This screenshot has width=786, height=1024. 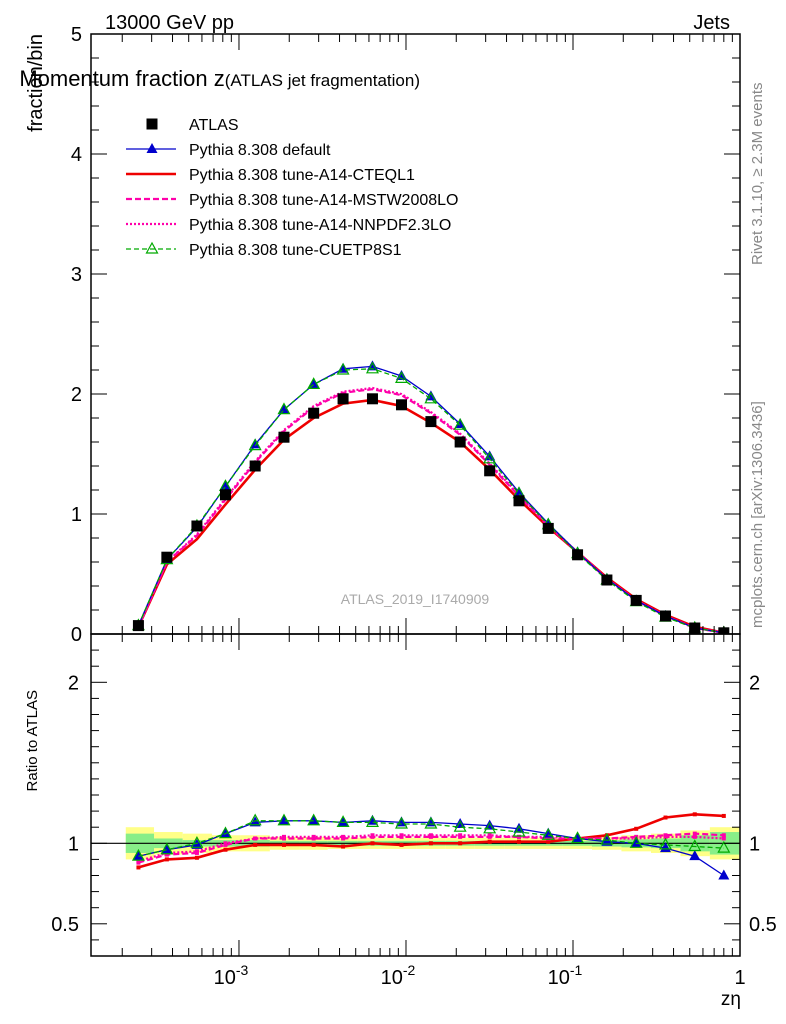 What do you see at coordinates (73, 683) in the screenshot?
I see `ratio-tick-label-left: 2` at bounding box center [73, 683].